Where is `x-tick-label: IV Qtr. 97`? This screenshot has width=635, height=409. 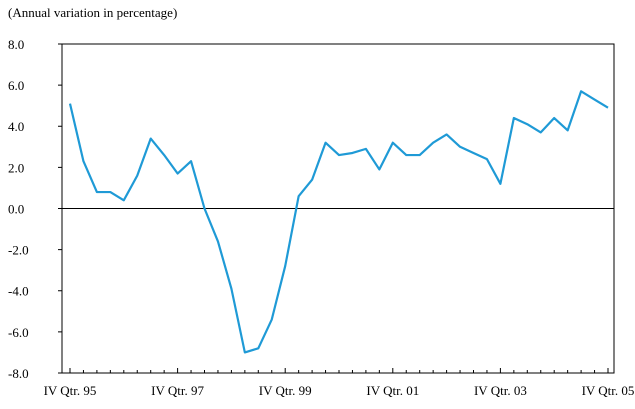
x-tick-label: IV Qtr. 97 is located at coordinates (177, 390).